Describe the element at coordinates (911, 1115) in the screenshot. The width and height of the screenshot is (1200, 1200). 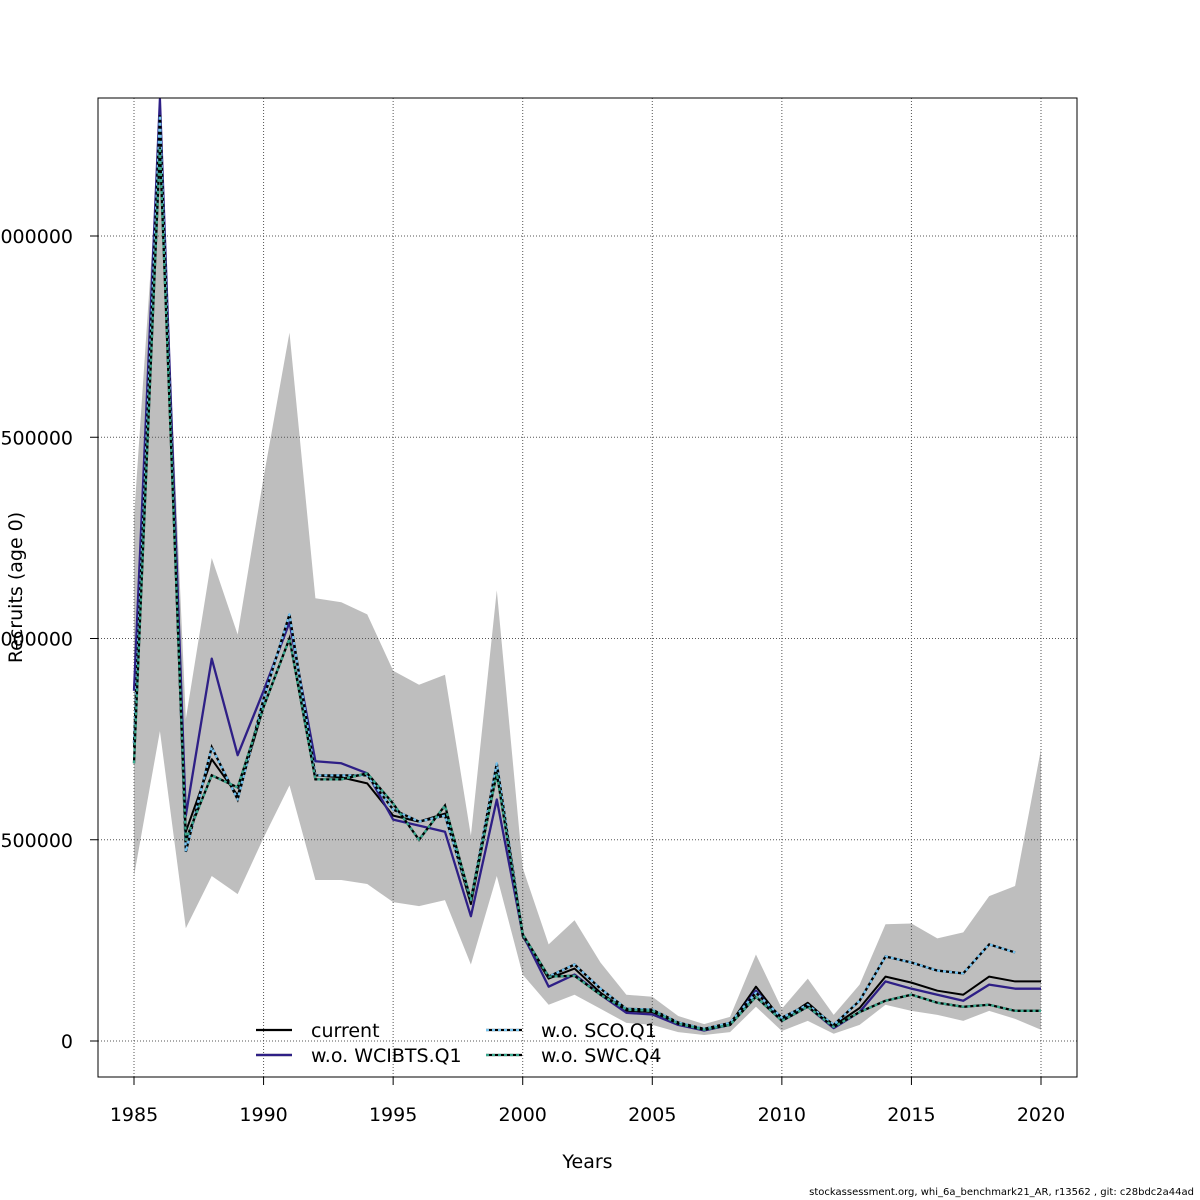
I see `x-tick-label: 2015` at that location.